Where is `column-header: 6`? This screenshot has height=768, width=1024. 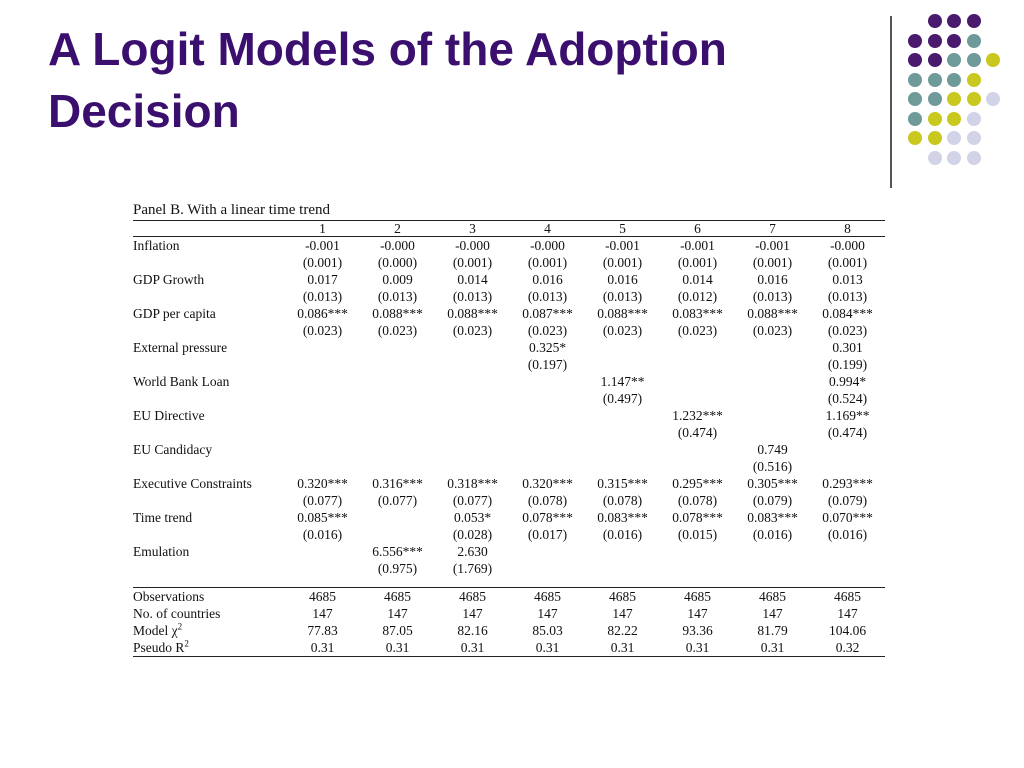
column-header: 6 is located at coordinates (697, 228).